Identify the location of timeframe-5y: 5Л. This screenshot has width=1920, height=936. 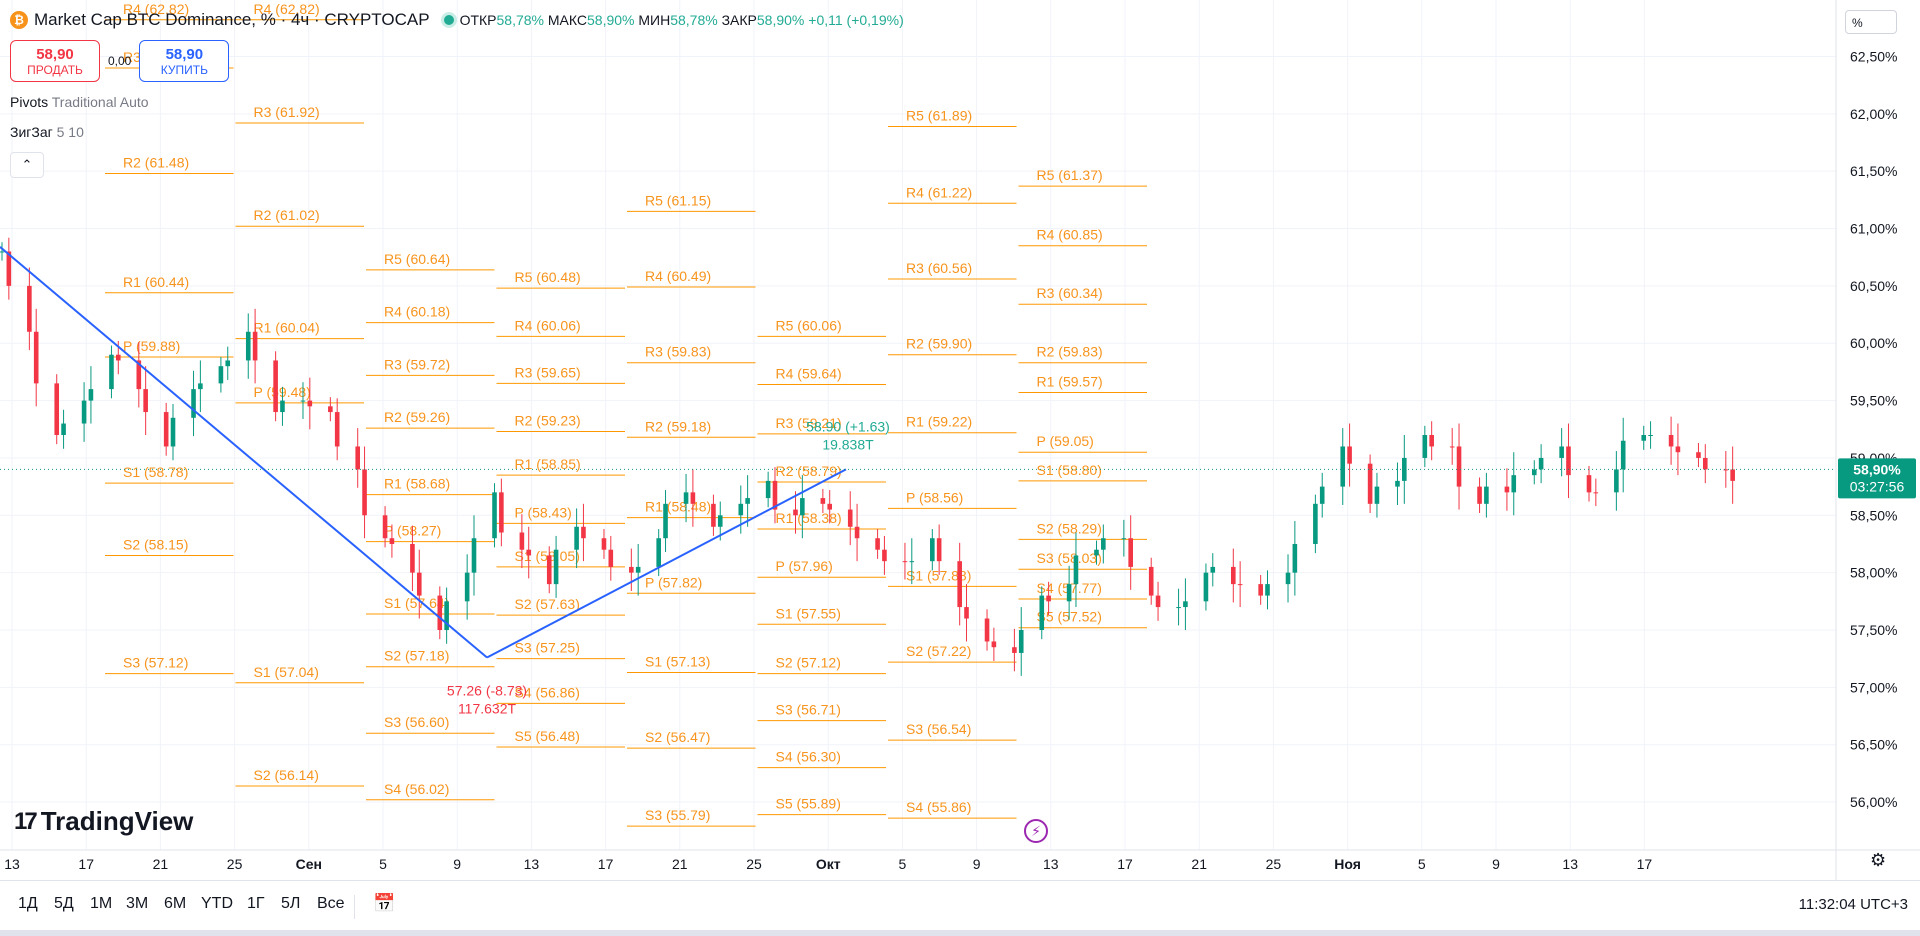
(291, 903).